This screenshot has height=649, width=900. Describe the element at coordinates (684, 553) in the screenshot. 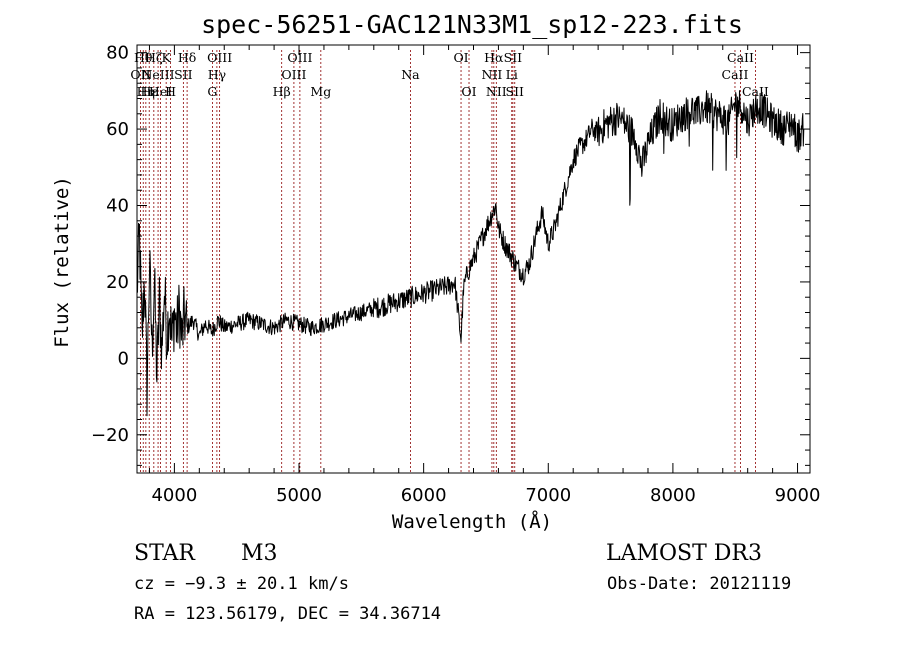

I see `survey-name: LAMOST DR3` at that location.